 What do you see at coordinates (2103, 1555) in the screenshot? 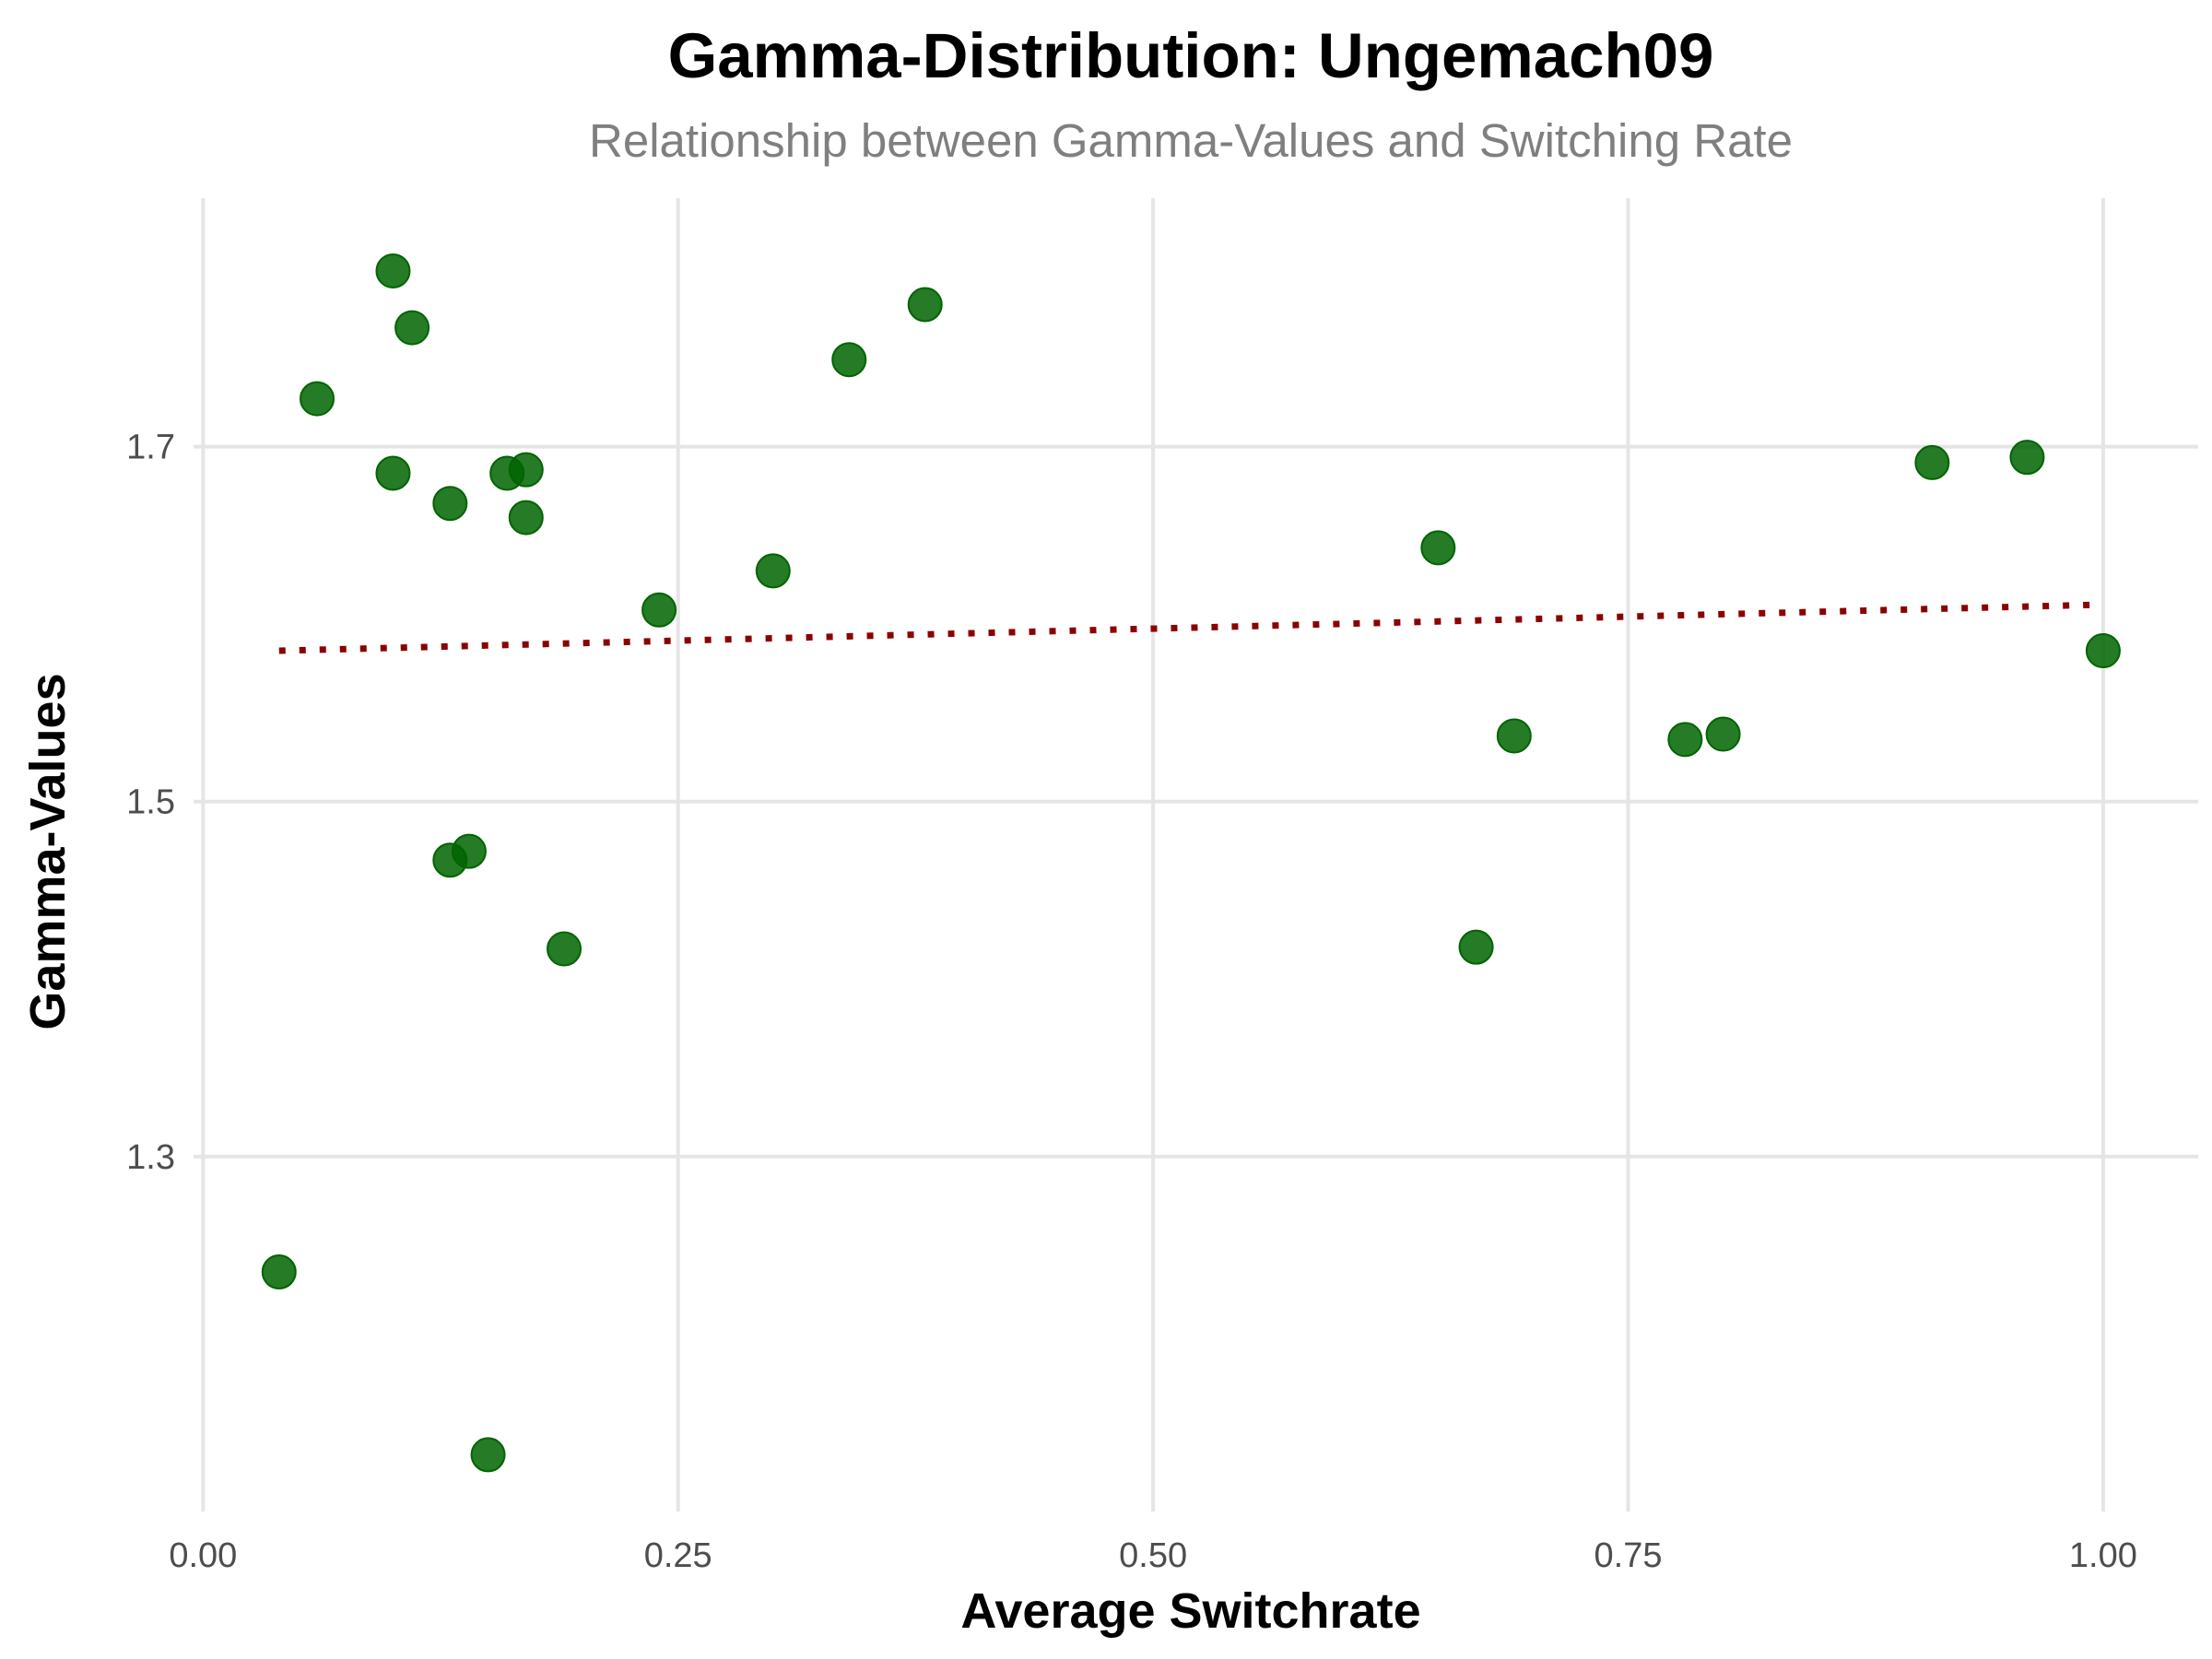
I see `x-tick-label: 1.00` at bounding box center [2103, 1555].